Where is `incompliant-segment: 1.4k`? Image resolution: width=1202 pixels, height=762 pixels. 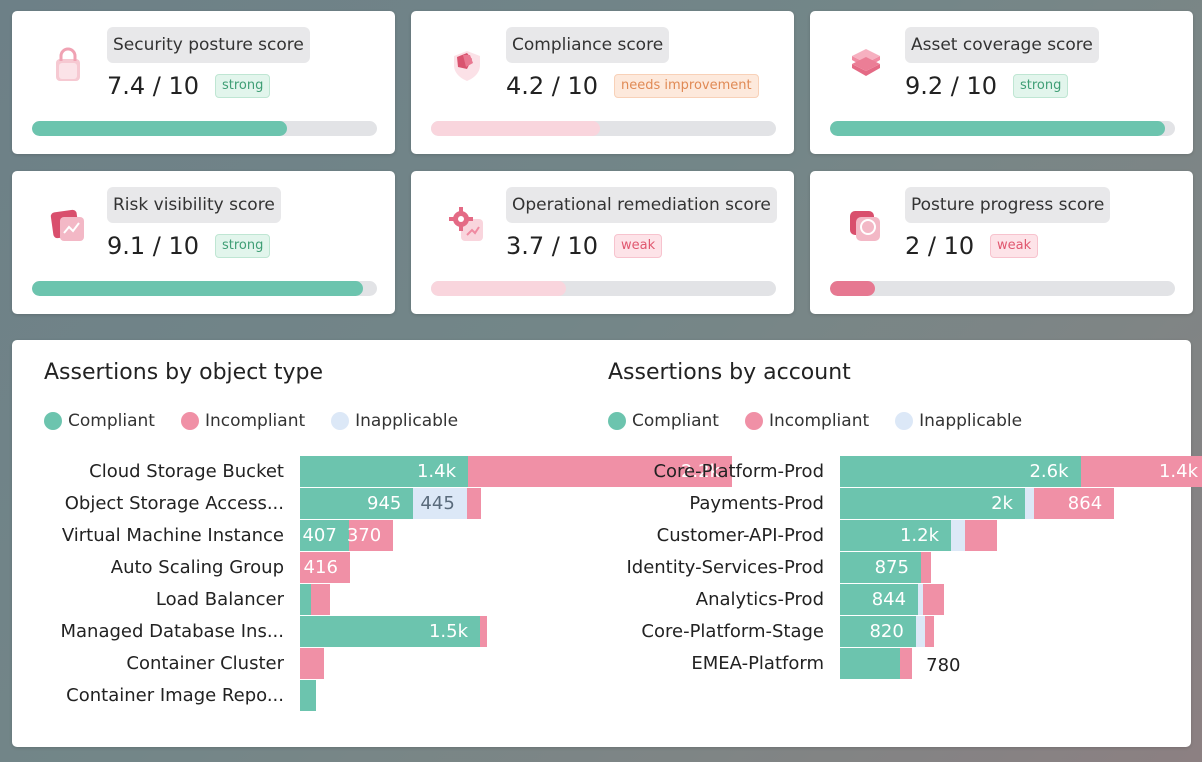
incompliant-segment: 1.4k is located at coordinates (1141, 471).